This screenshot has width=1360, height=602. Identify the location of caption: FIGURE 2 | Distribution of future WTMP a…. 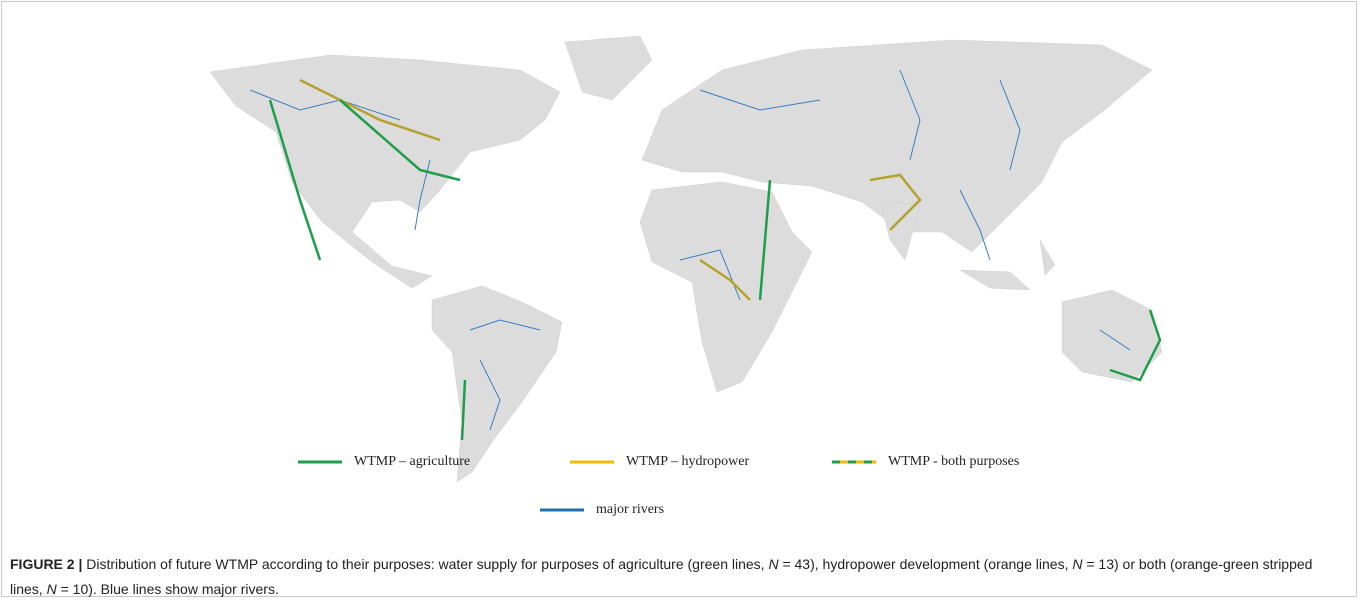
(677, 577).